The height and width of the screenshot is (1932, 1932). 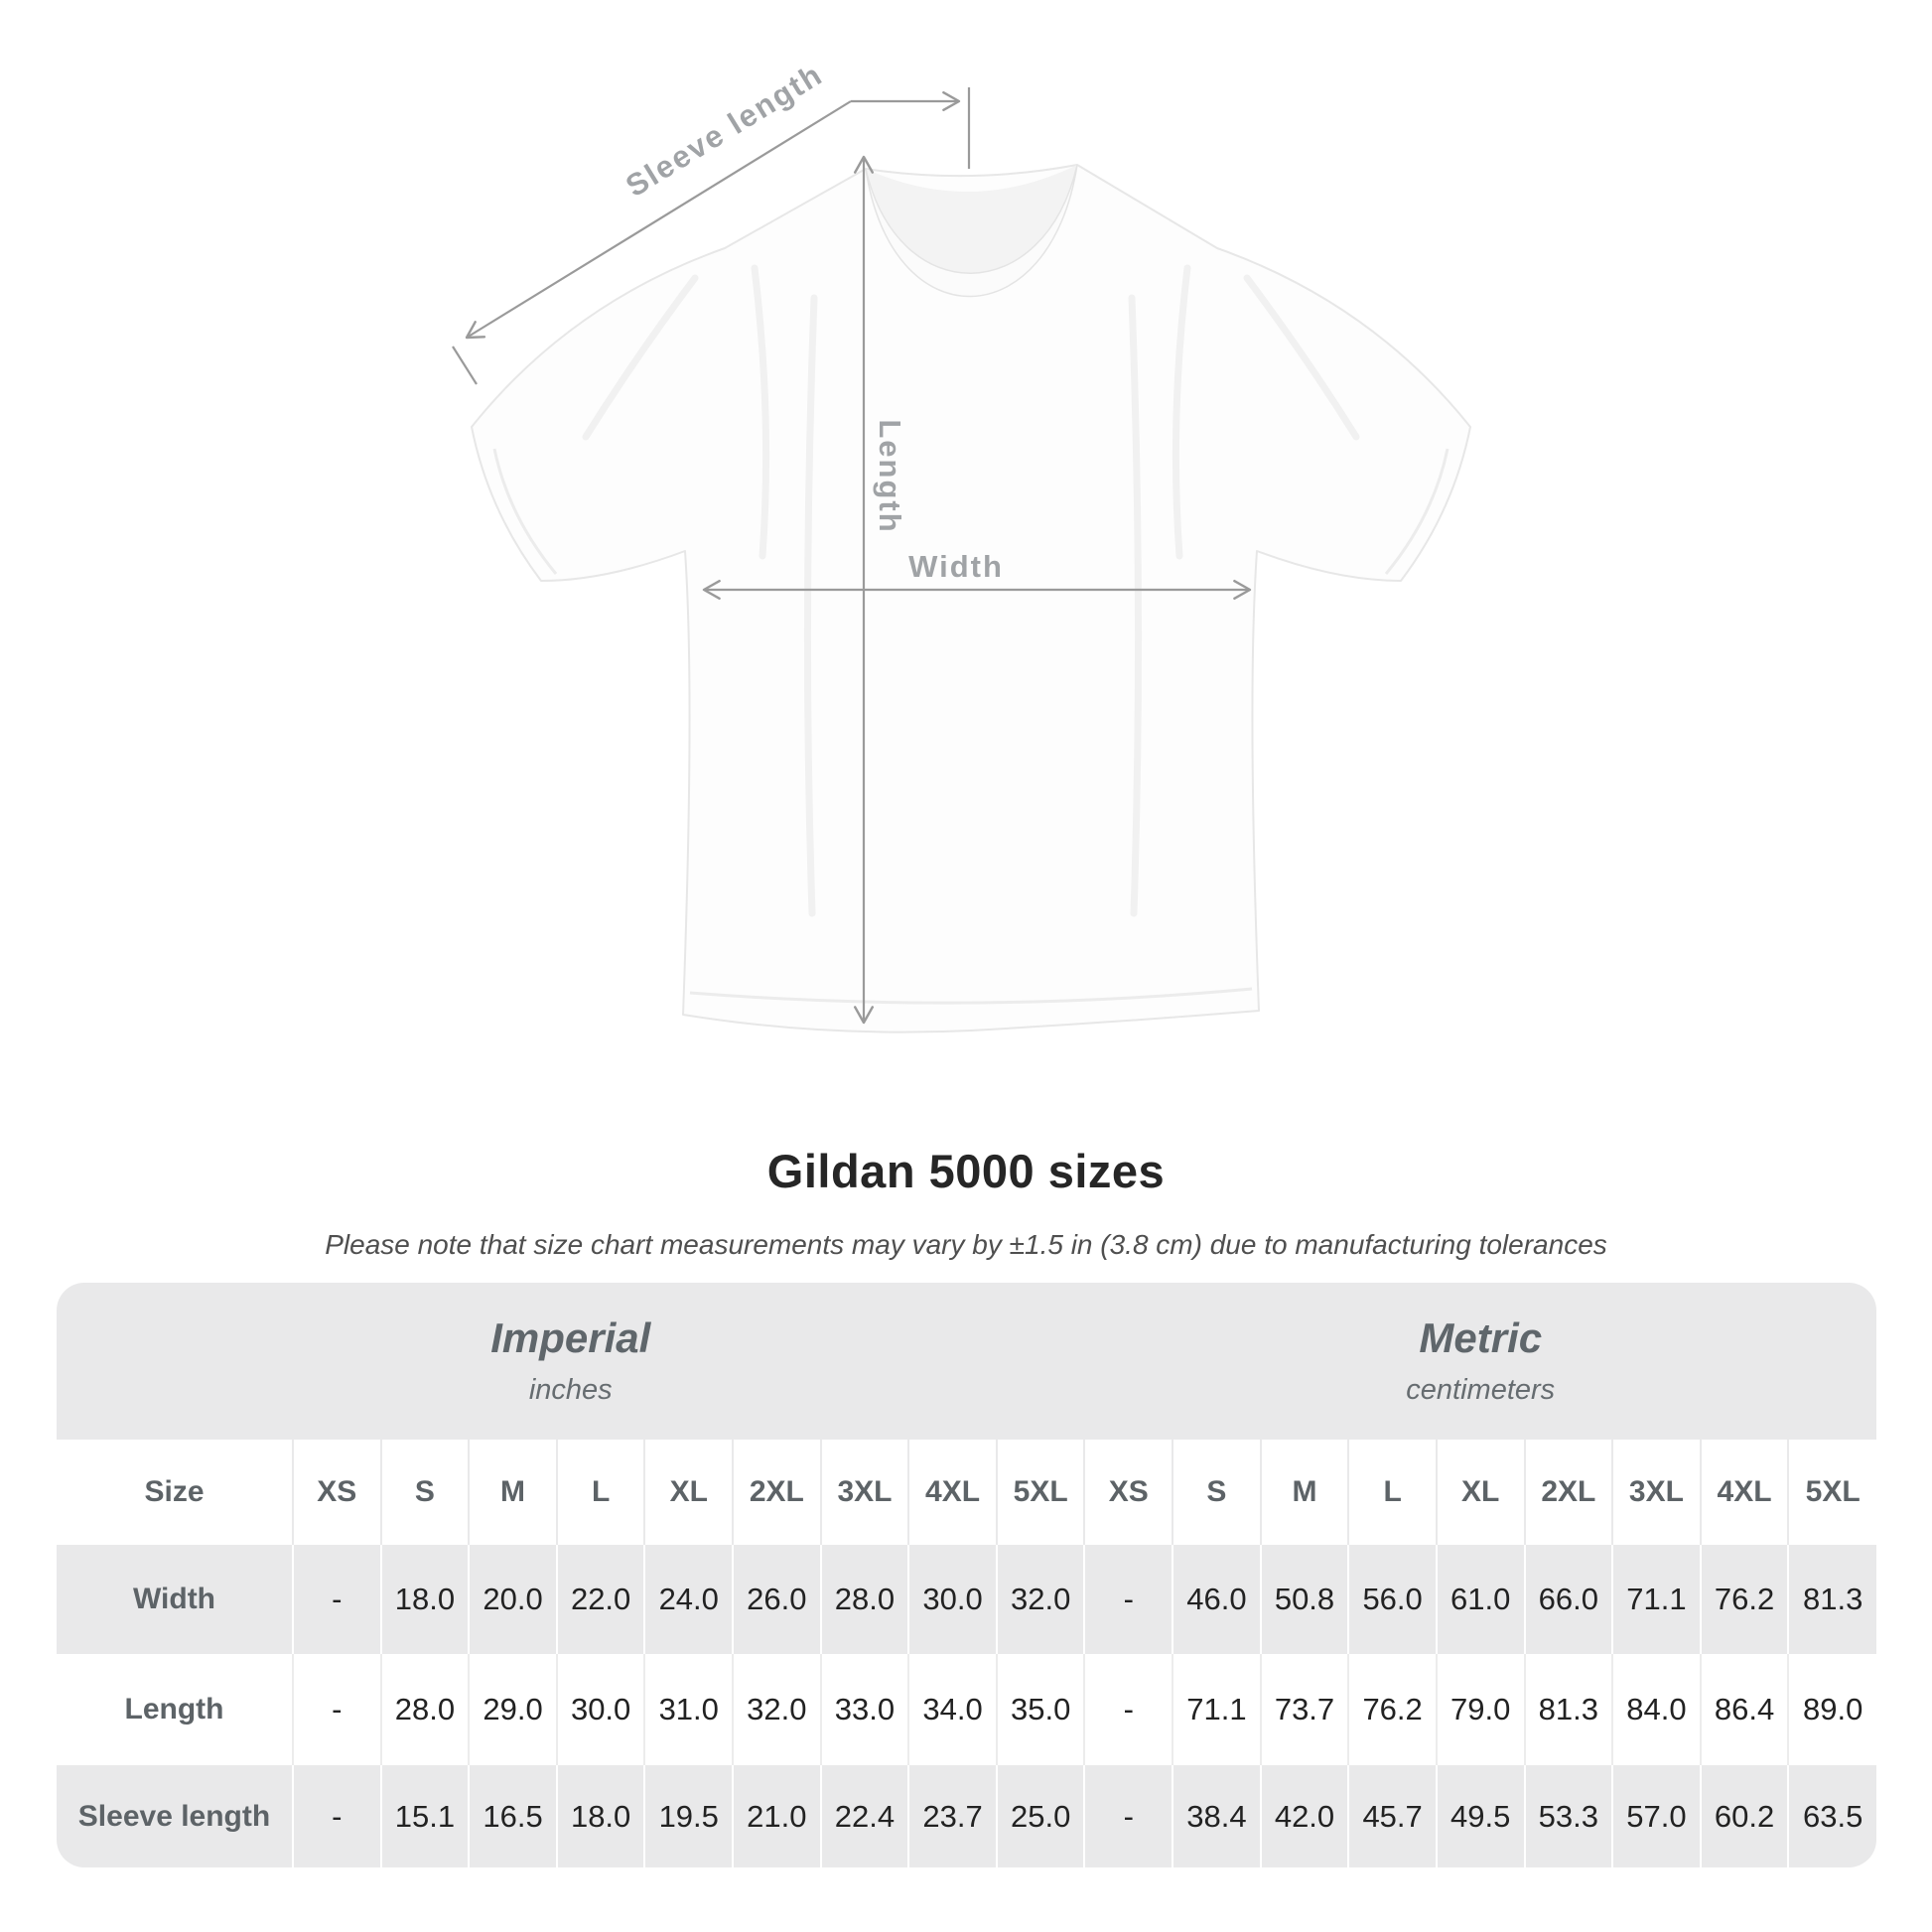 What do you see at coordinates (1392, 1600) in the screenshot?
I see `value-cell: 56.0` at bounding box center [1392, 1600].